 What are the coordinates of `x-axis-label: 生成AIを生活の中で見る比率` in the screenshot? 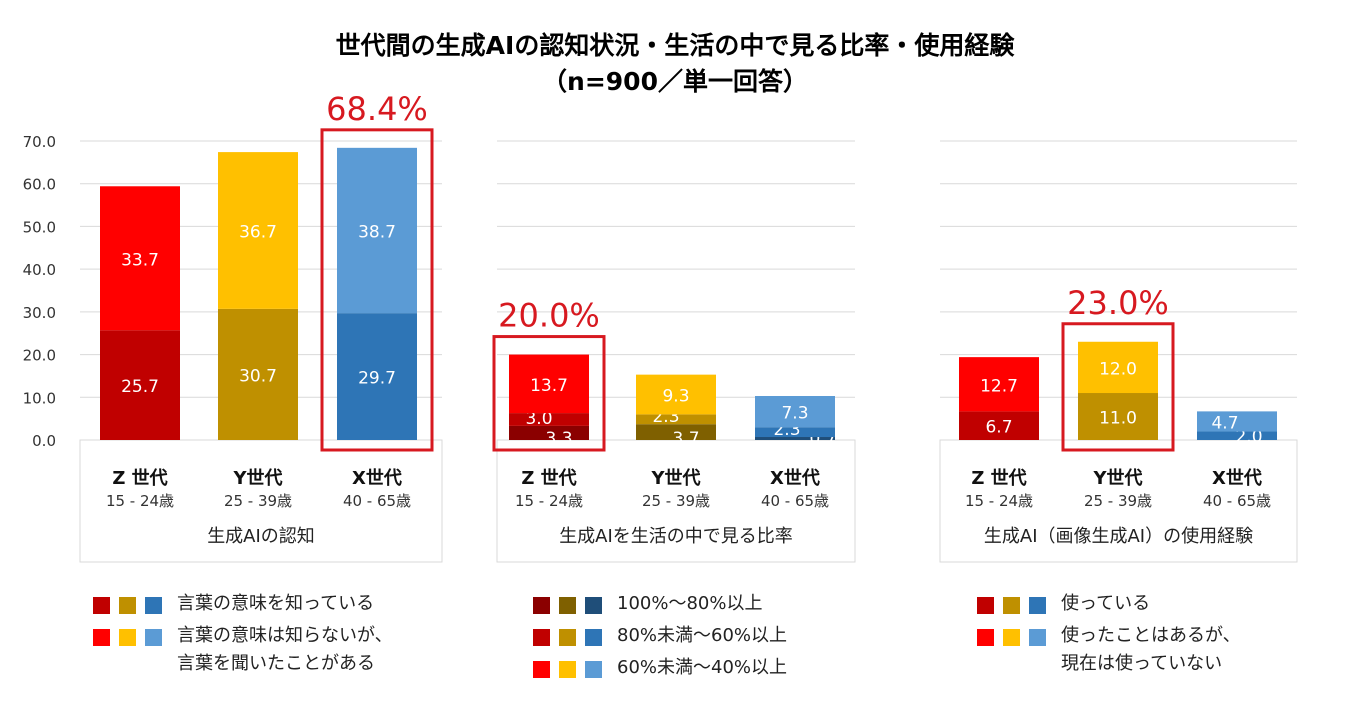 It's located at (676, 536).